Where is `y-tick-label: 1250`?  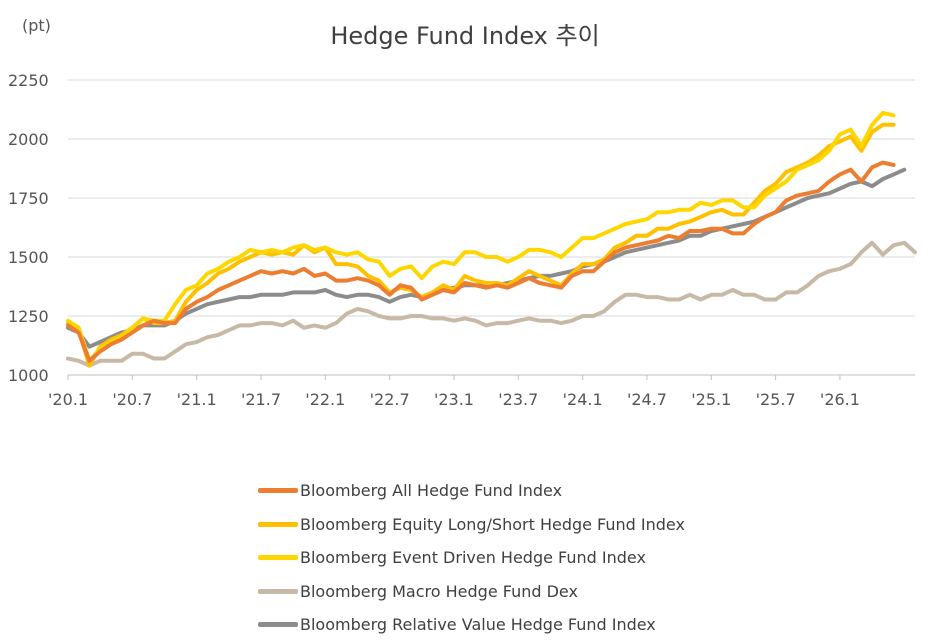 y-tick-label: 1250 is located at coordinates (28, 316).